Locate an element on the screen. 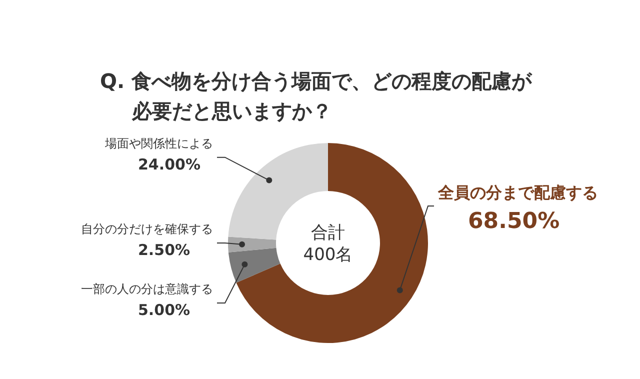 The height and width of the screenshot is (379, 640). slice-label: 自分の分だけを確保する is located at coordinates (147, 229).